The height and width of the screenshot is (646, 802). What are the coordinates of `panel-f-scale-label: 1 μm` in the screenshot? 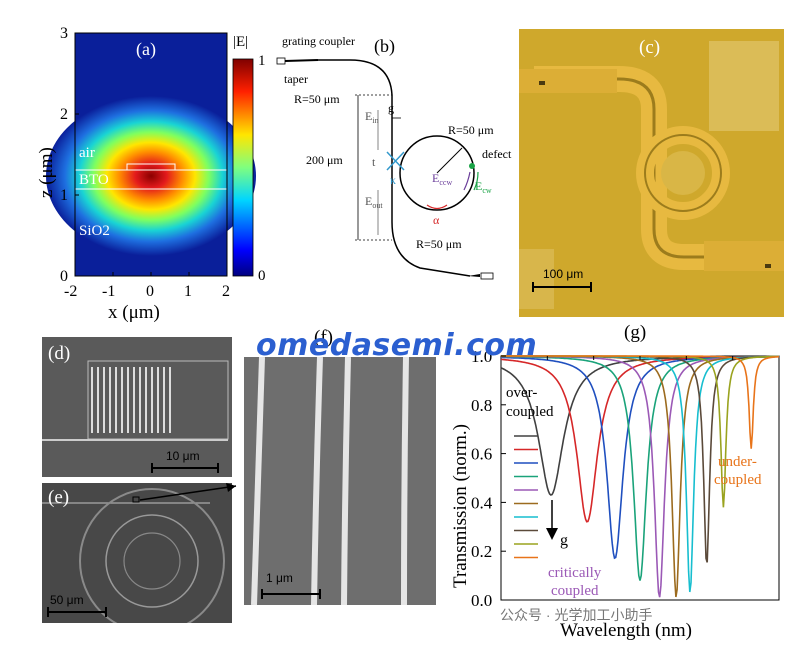 It's located at (279, 578).